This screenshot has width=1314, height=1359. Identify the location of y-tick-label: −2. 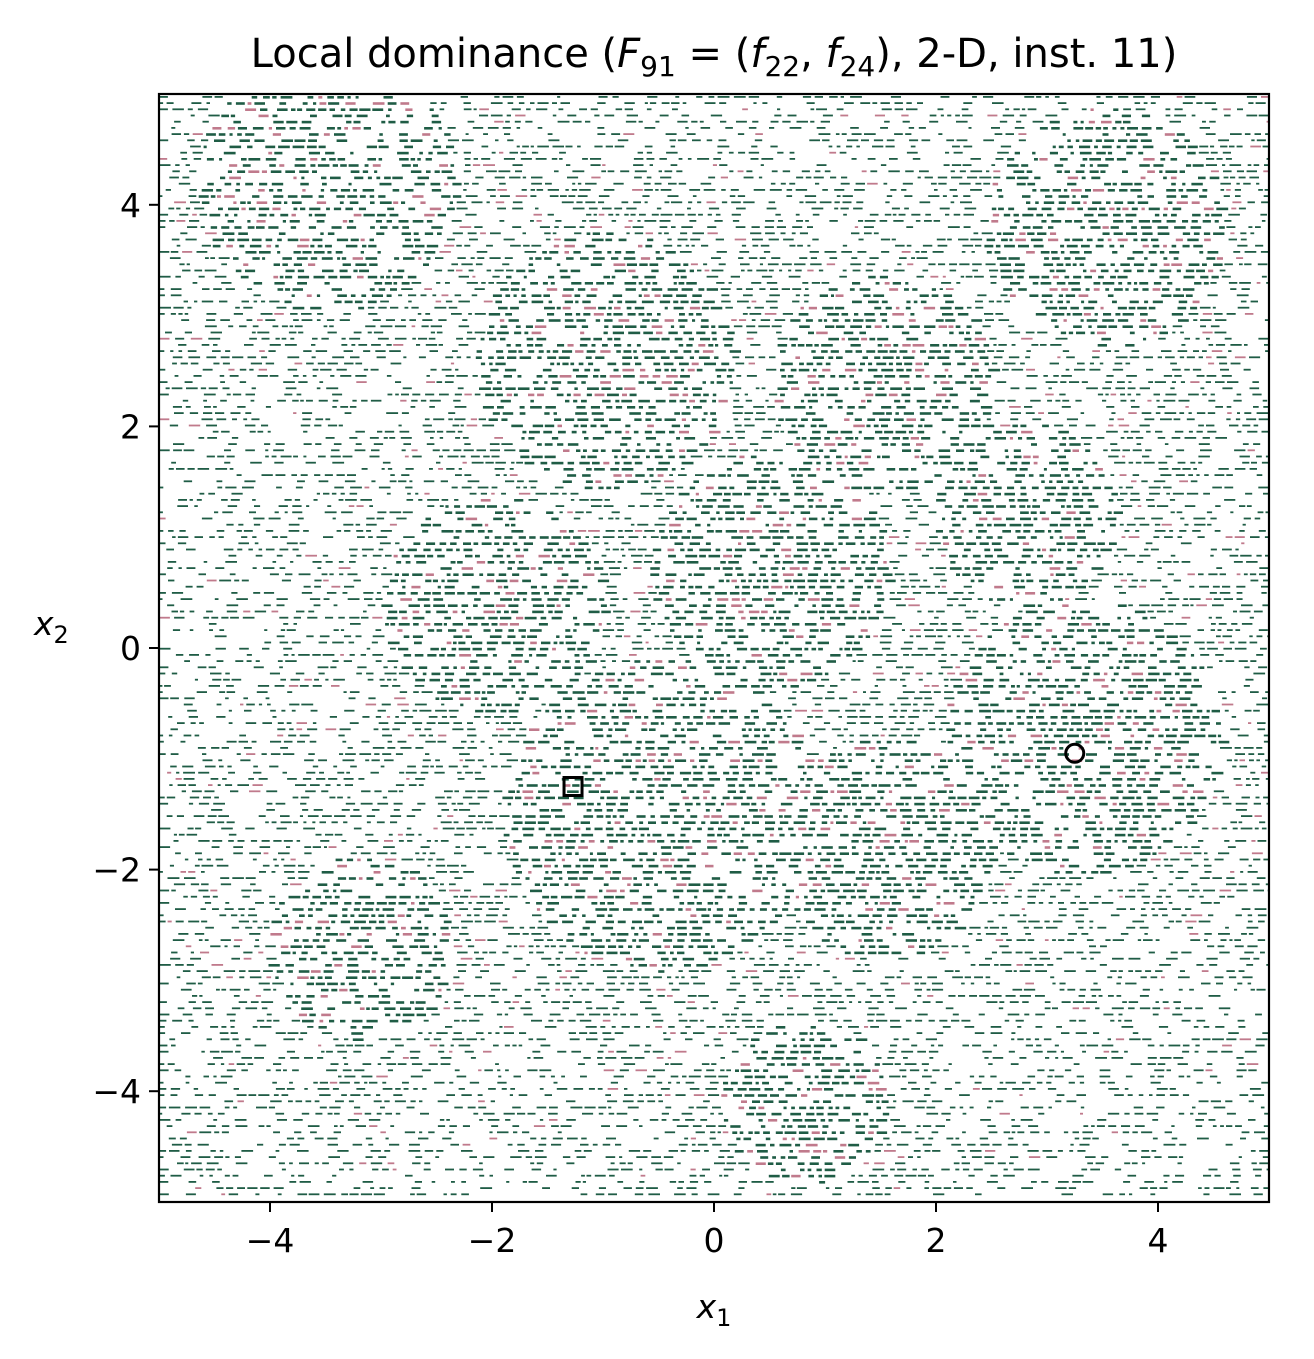
(116, 870).